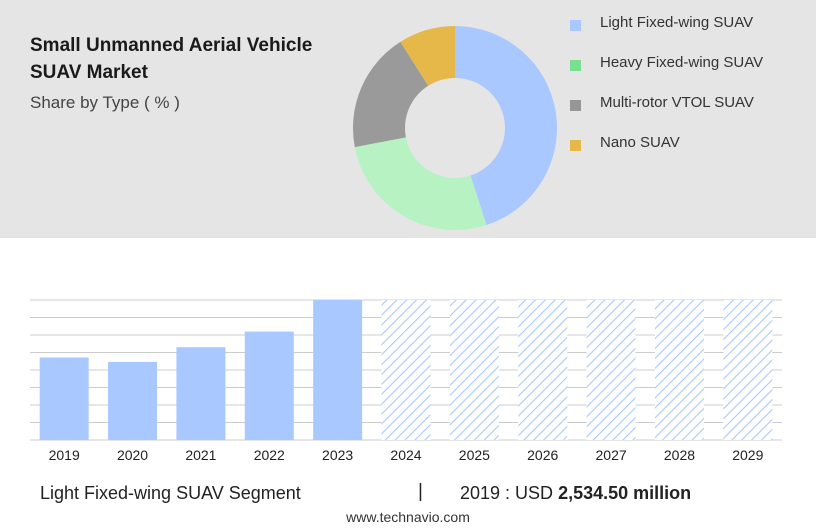 The width and height of the screenshot is (816, 528). I want to click on x-tick-label: 2028, so click(679, 455).